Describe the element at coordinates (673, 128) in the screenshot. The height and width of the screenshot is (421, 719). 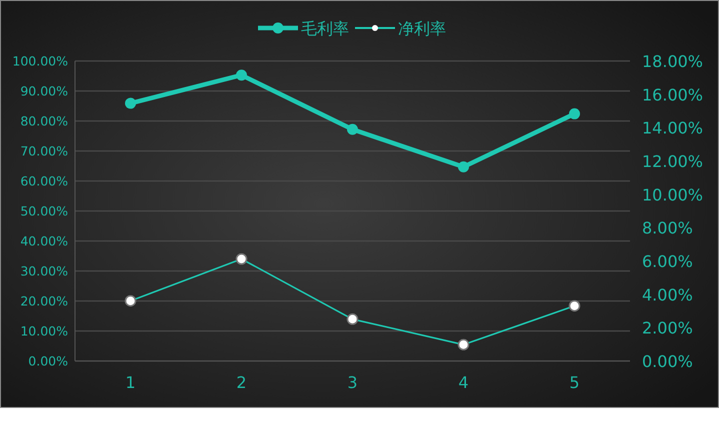
I see `y2-tick-label: 14.00%` at that location.